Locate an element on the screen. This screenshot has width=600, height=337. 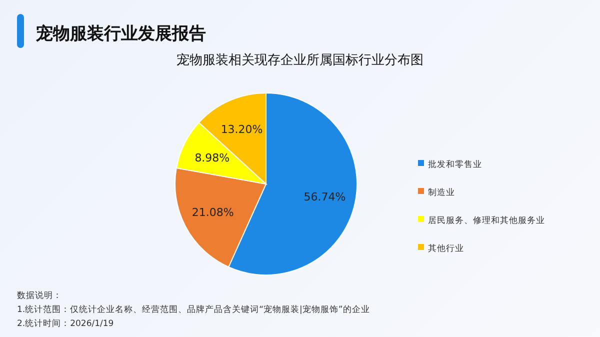
legend-label: 居民服务、修理和其他服务业 is located at coordinates (486, 220).